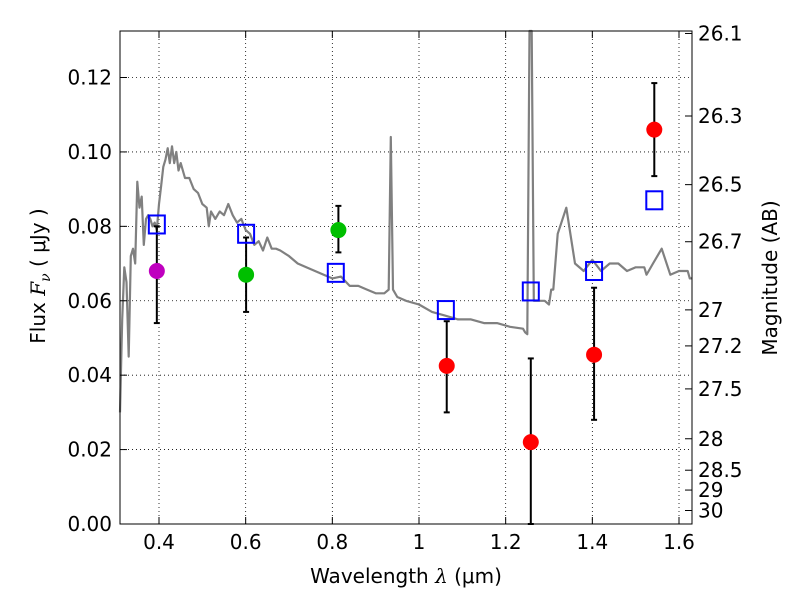  I want to click on y-axis-label-unit: ( μJy ), so click(38, 240).